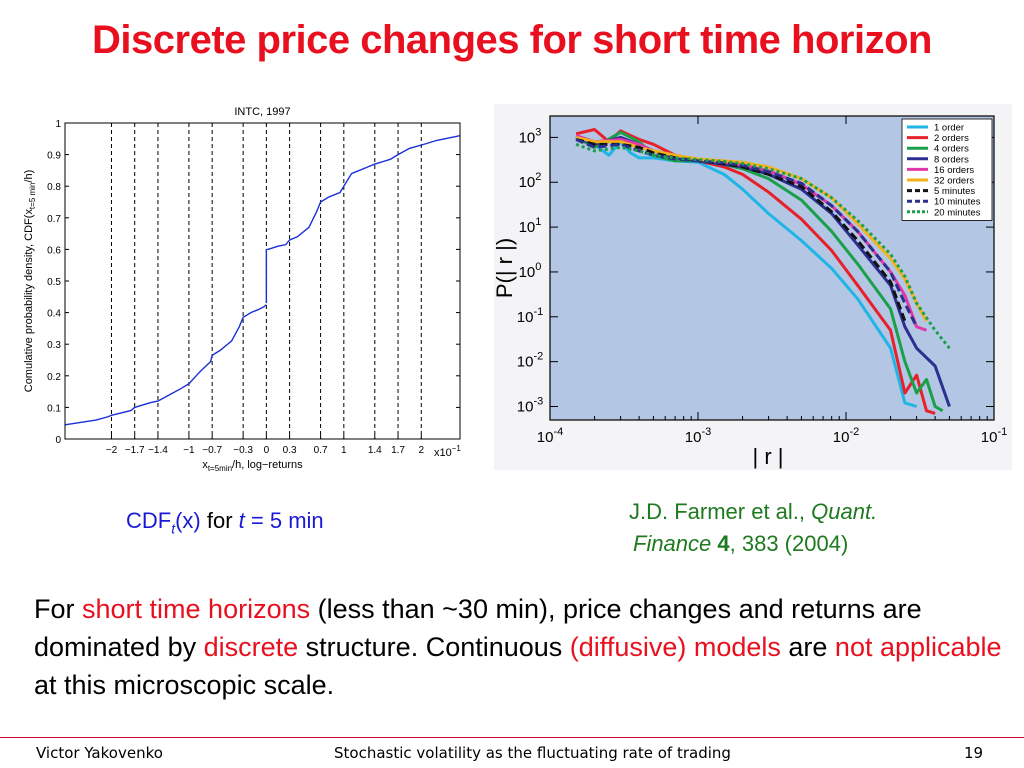 The width and height of the screenshot is (1024, 768). I want to click on x-tick-label: −0.3, so click(243, 450).